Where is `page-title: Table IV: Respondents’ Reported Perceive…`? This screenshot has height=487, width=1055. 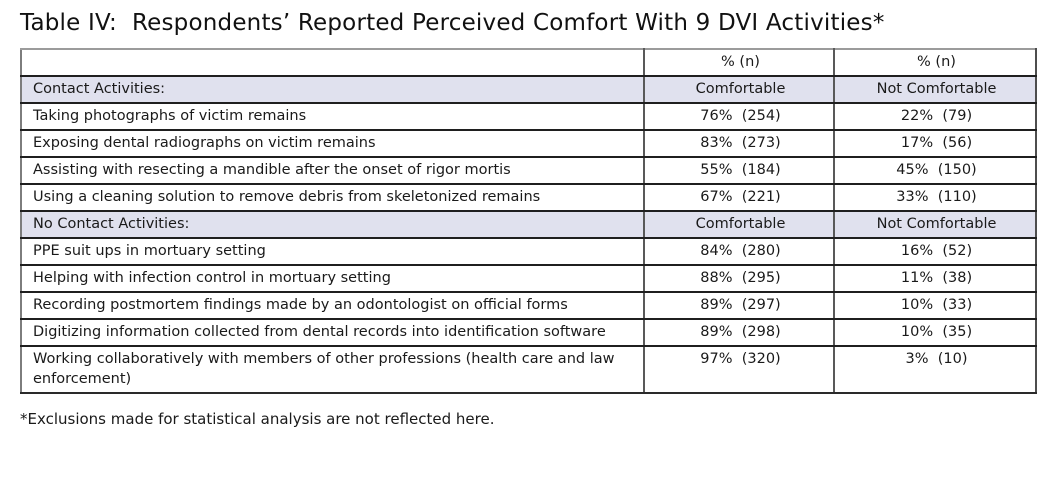
page-title: Table IV: Respondents’ Reported Perceive… is located at coordinates (452, 23).